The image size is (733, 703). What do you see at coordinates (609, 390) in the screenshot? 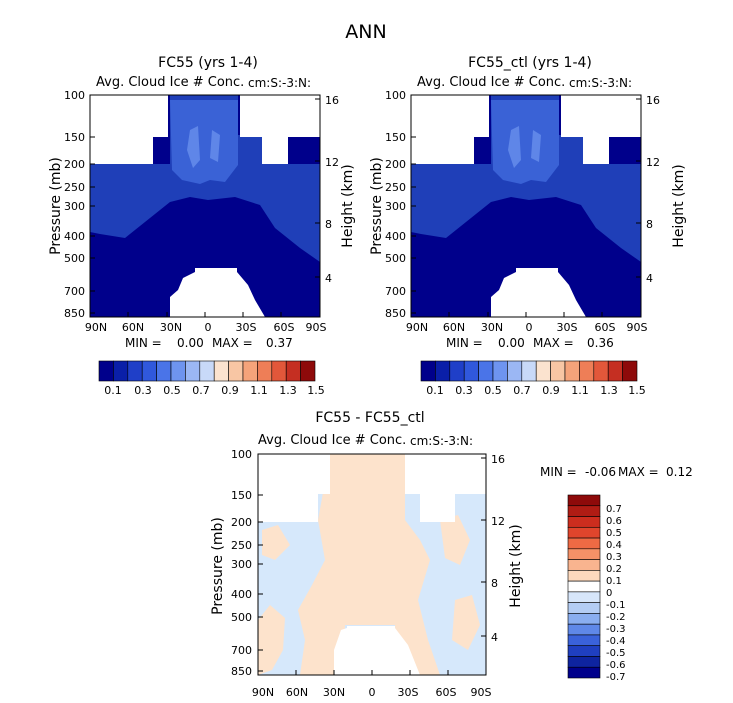
I see `panel-2-cb-label: 1.3` at bounding box center [609, 390].